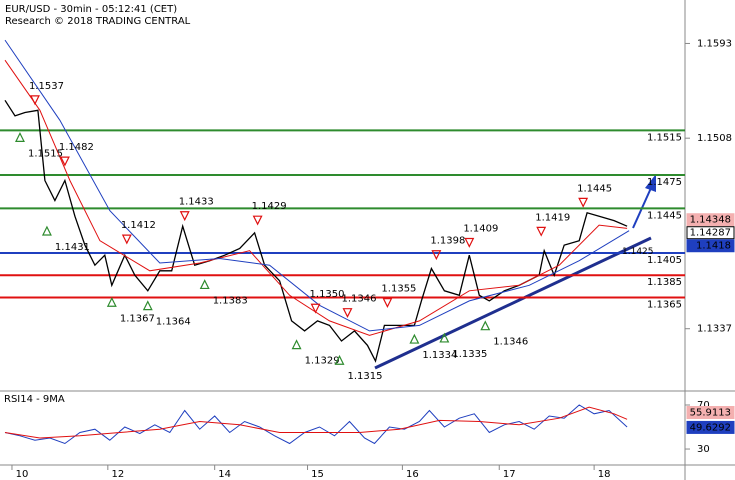 Image resolution: width=735 pixels, height=480 pixels. Describe the element at coordinates (664, 137) in the screenshot. I see `level-label: 1.1515` at that location.